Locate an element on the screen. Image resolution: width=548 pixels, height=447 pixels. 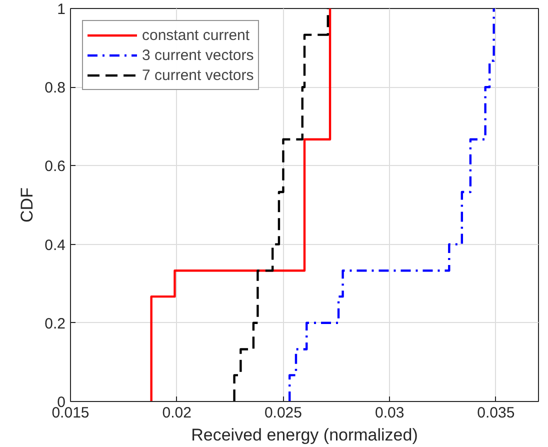
y-tick-label: 0.2 is located at coordinates (55, 323).